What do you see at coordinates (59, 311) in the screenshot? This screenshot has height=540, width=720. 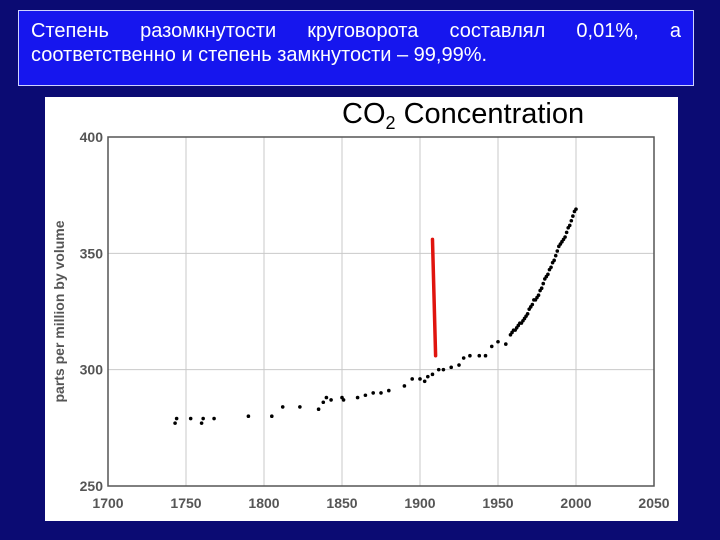 I see `y-axis-label: parts per million by volume` at bounding box center [59, 311].